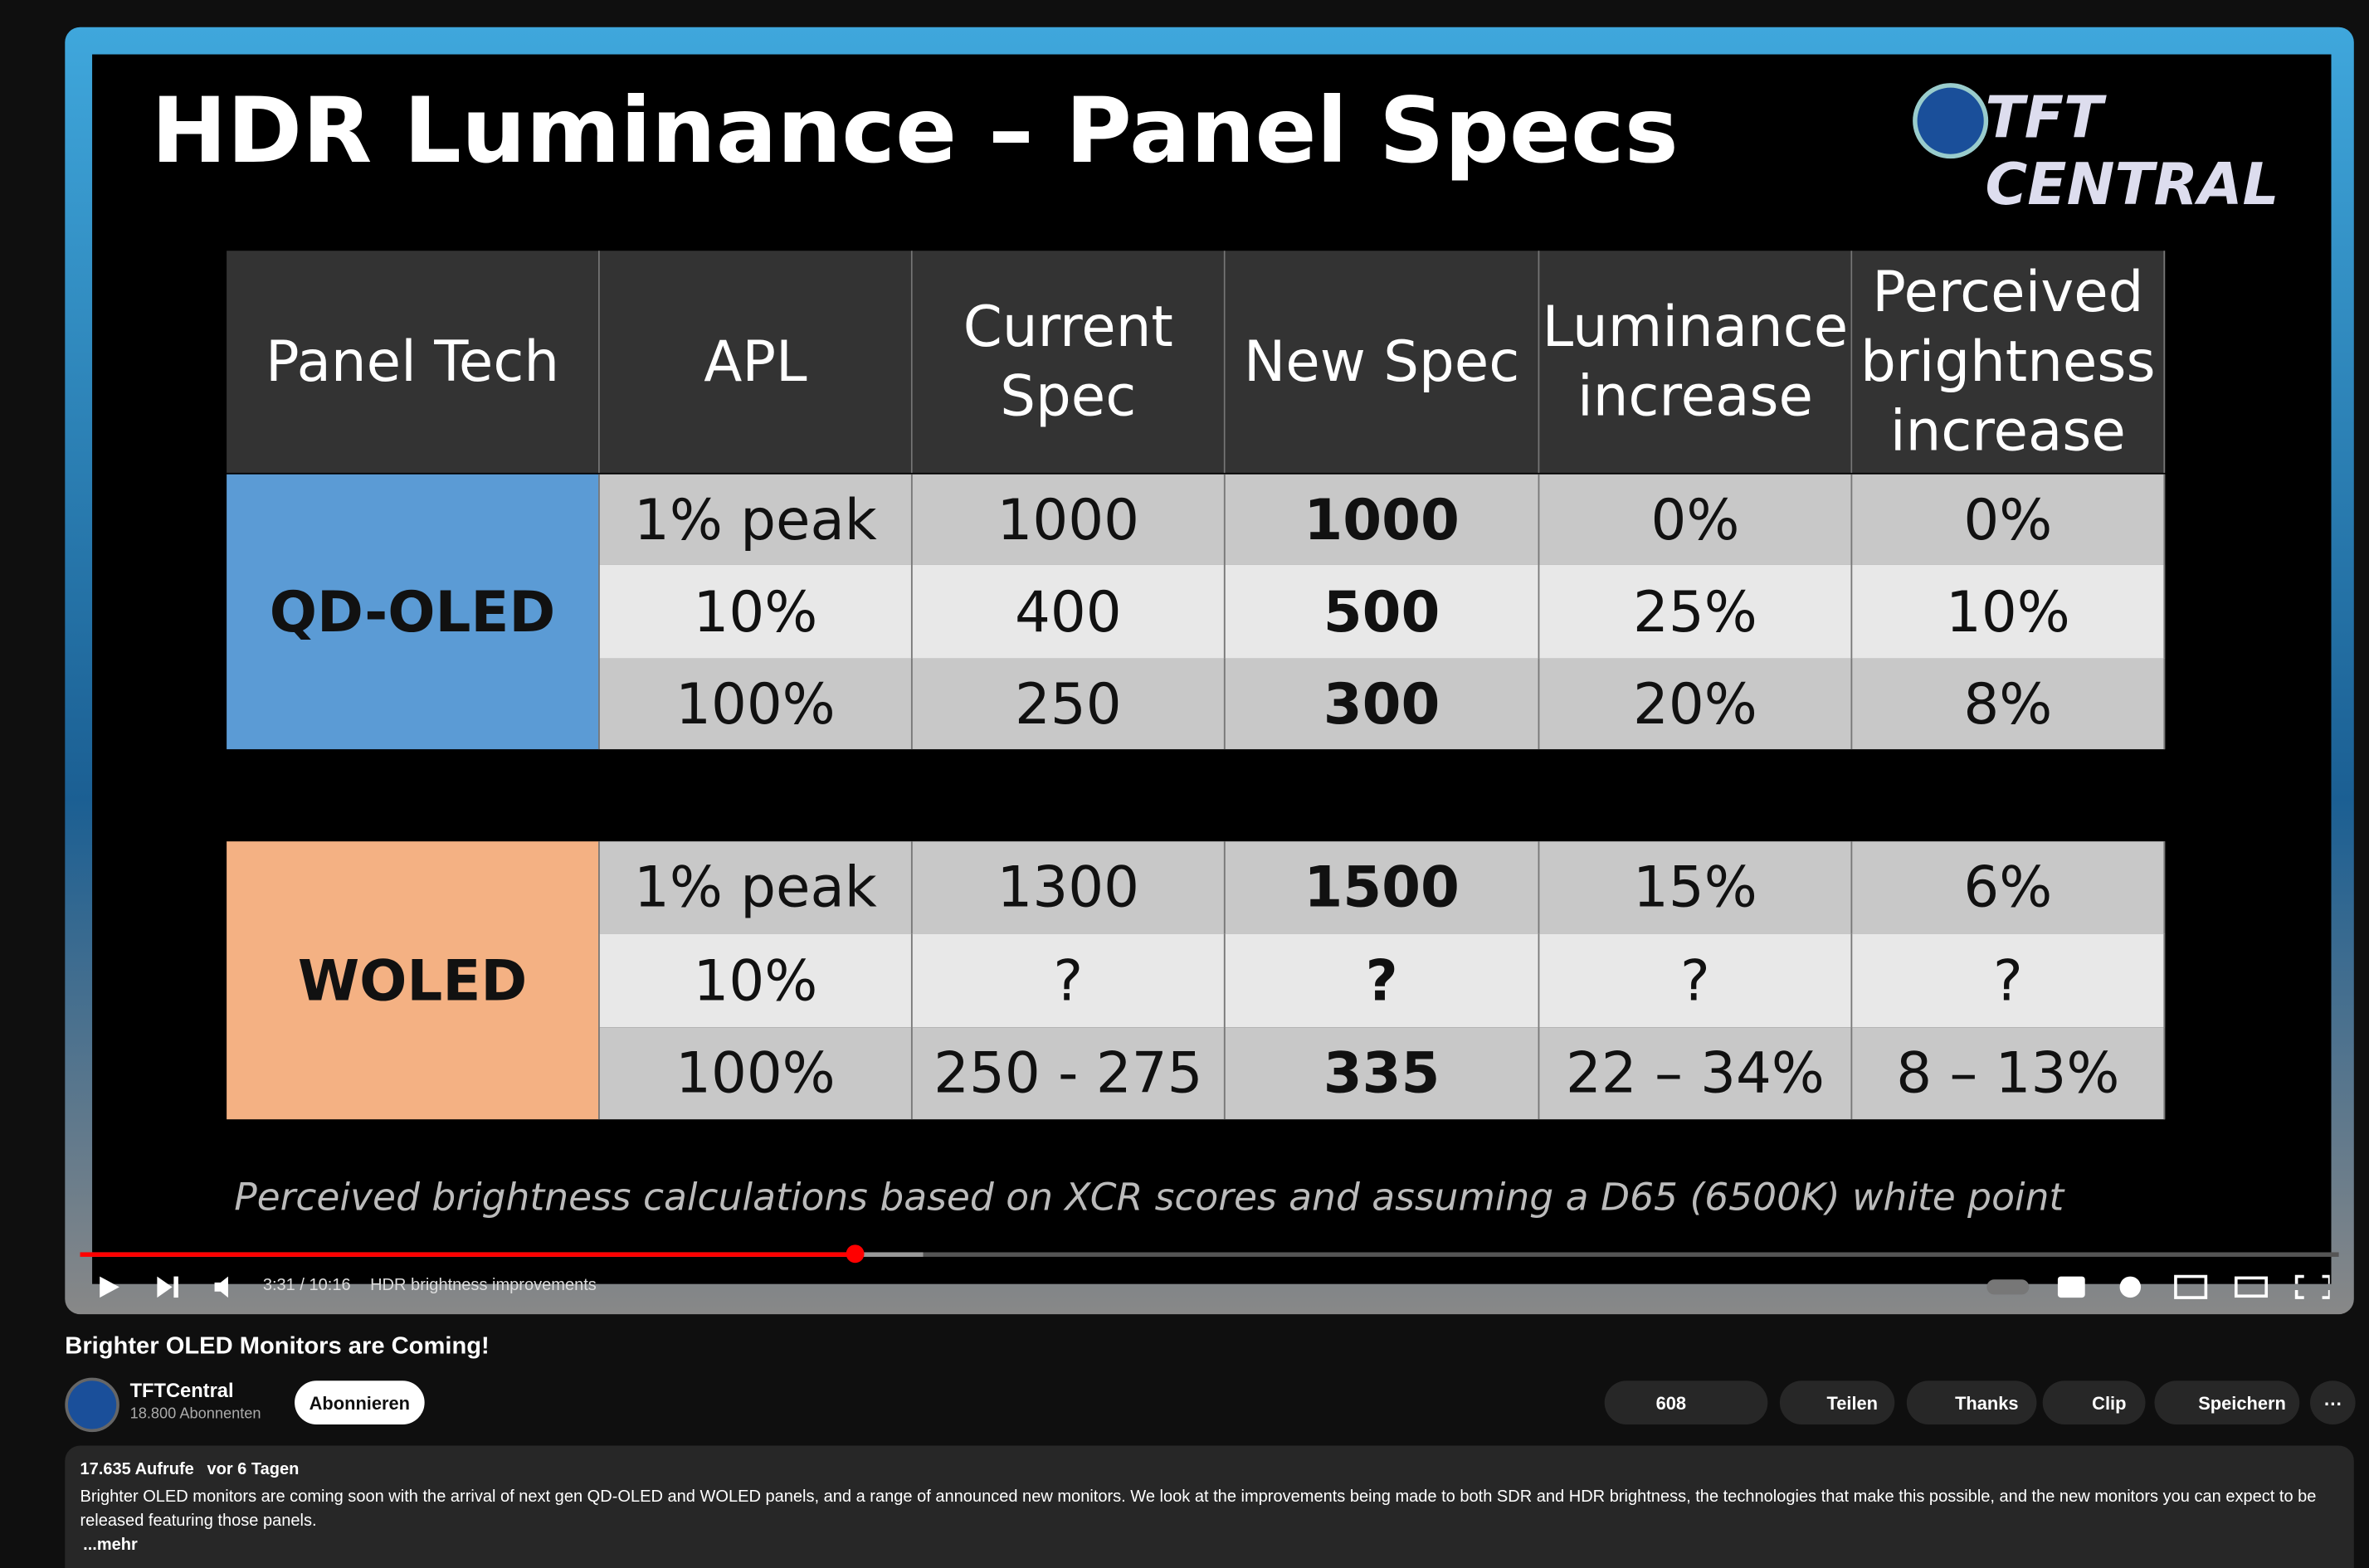 This screenshot has width=2369, height=1568. I want to click on description-box, so click(1209, 1506).